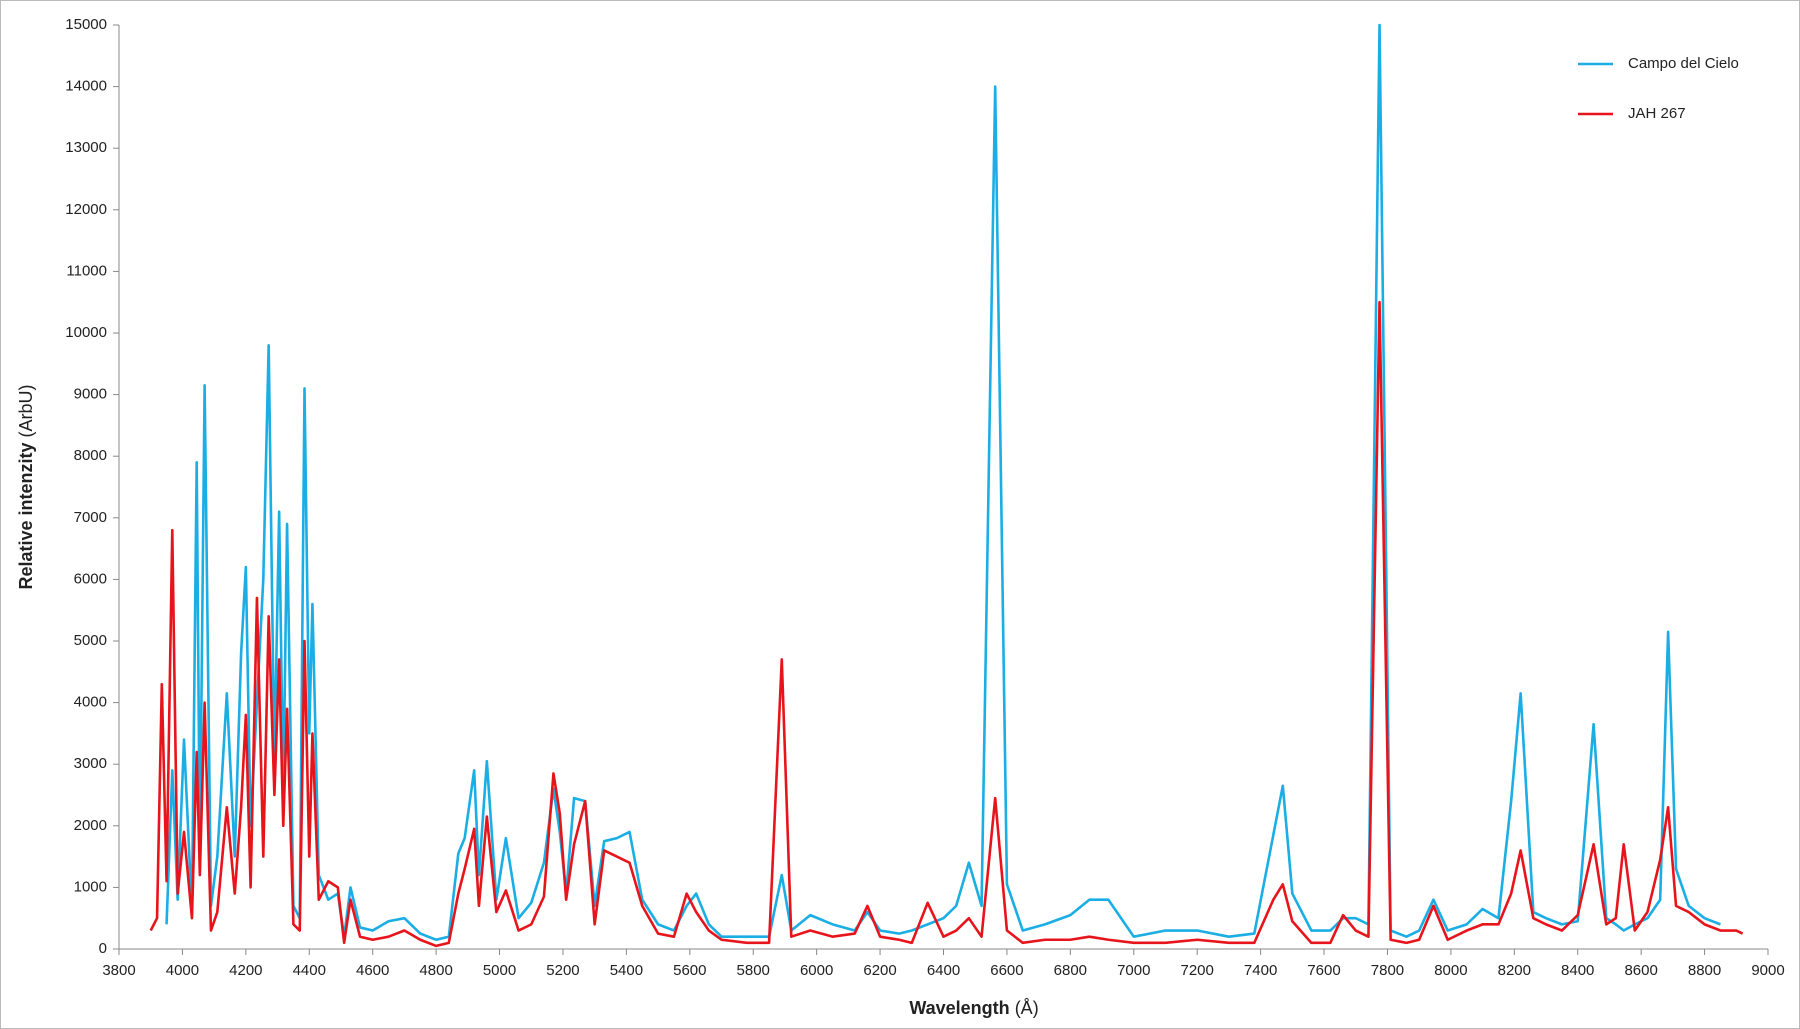 This screenshot has height=1029, width=1800. What do you see at coordinates (959, 1008) in the screenshot?
I see `x-axis-label: Wavelength` at bounding box center [959, 1008].